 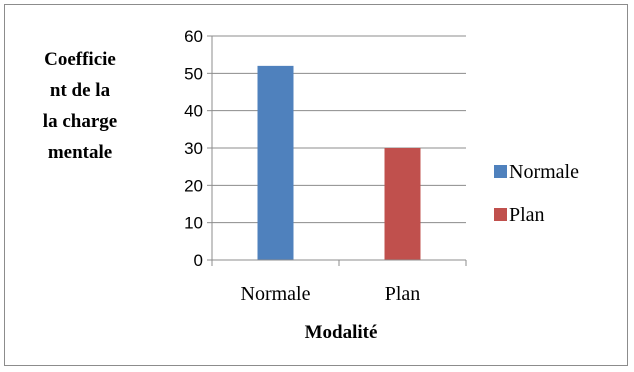 I want to click on y-axis-label-line: nt de la, so click(x=80, y=90).